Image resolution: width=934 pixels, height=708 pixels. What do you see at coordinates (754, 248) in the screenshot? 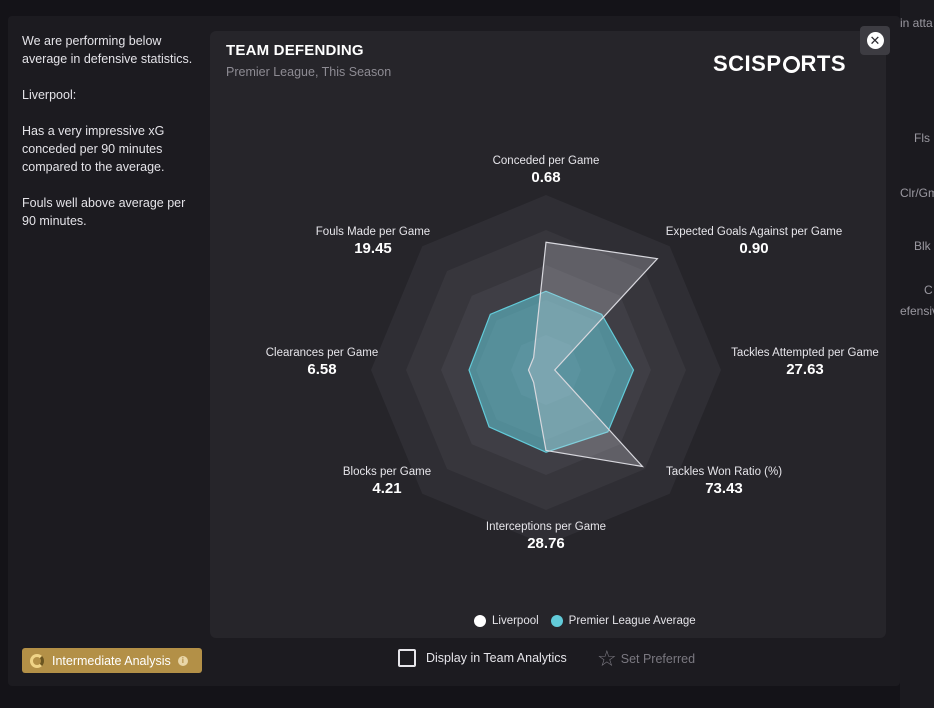
I see `radar-axis-value: 0.90` at bounding box center [754, 248].